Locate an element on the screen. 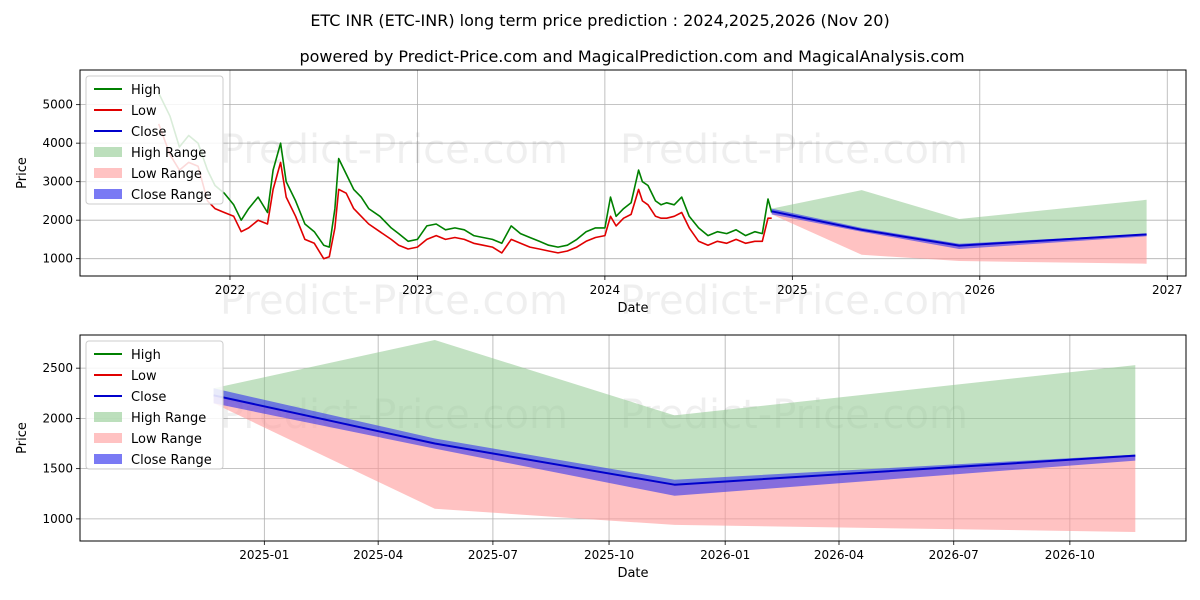  x-tick-label: 2026-01 is located at coordinates (725, 555).